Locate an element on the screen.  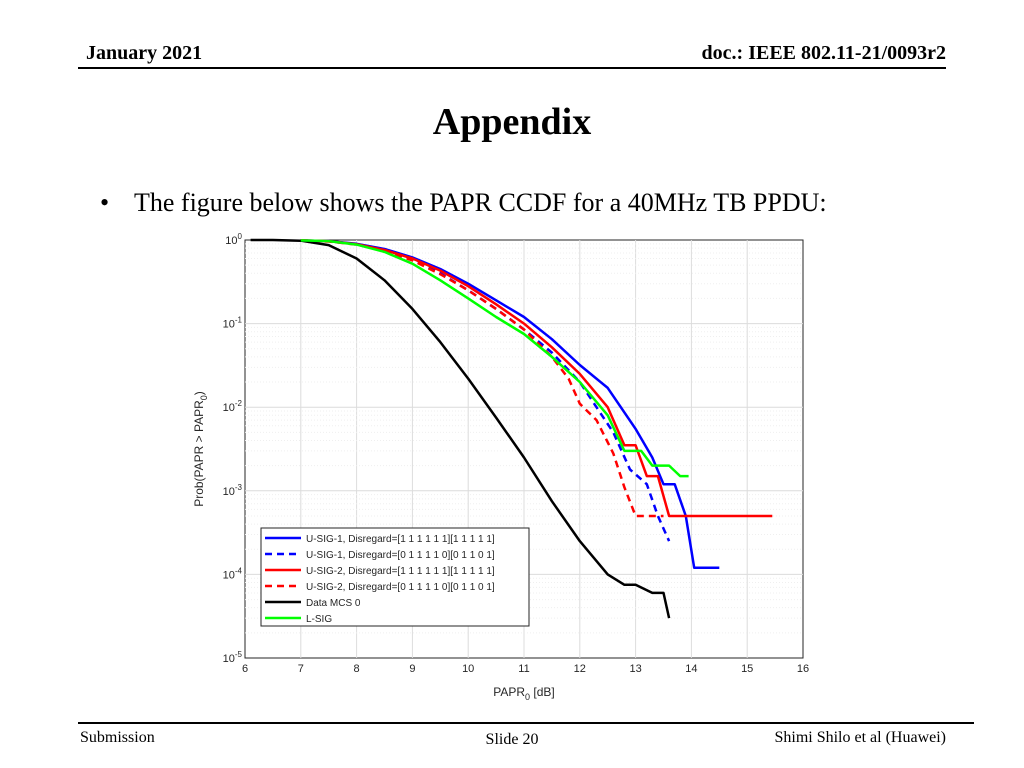
x-tick-label: 7 is located at coordinates (301, 669).